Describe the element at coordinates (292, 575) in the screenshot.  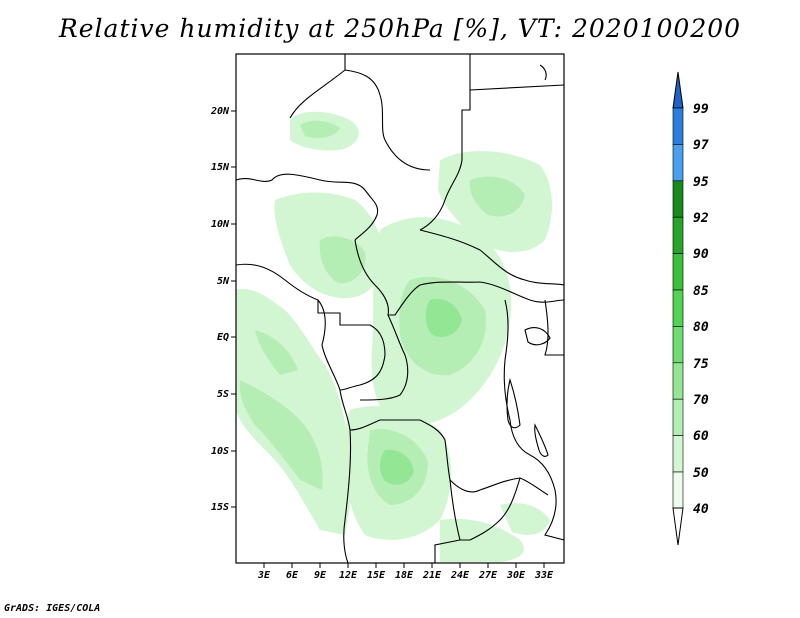
I see `lon-label: 6E` at that location.